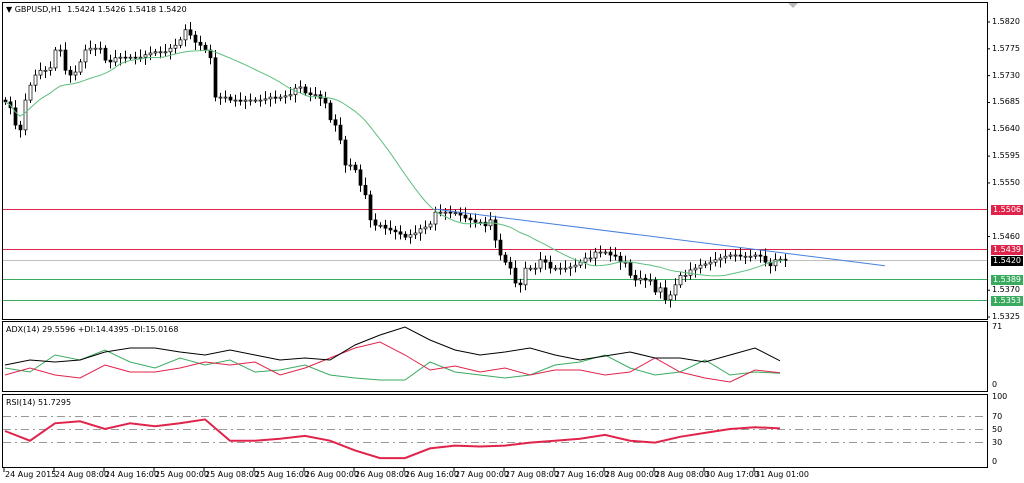  Describe the element at coordinates (382, 474) in the screenshot. I see `time-tick-label: 26 Aug 08:00` at that location.